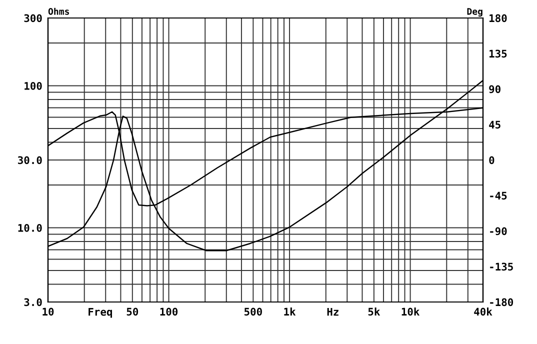  What do you see at coordinates (169, 312) in the screenshot?
I see `x-tick-label: 100` at bounding box center [169, 312].